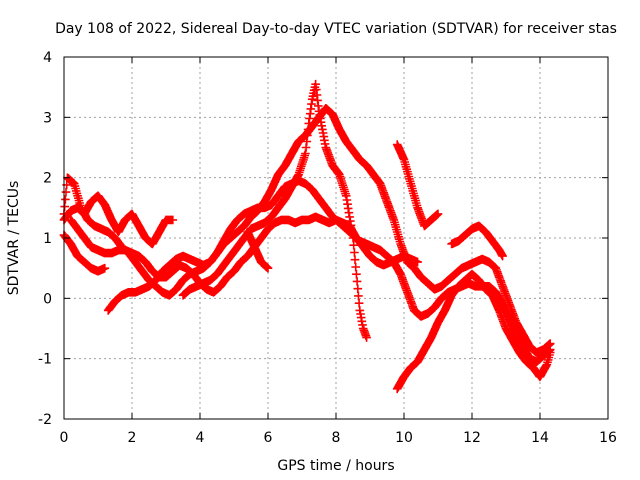 This screenshot has width=640, height=480. I want to click on y-tick-label: -2, so click(45, 420).